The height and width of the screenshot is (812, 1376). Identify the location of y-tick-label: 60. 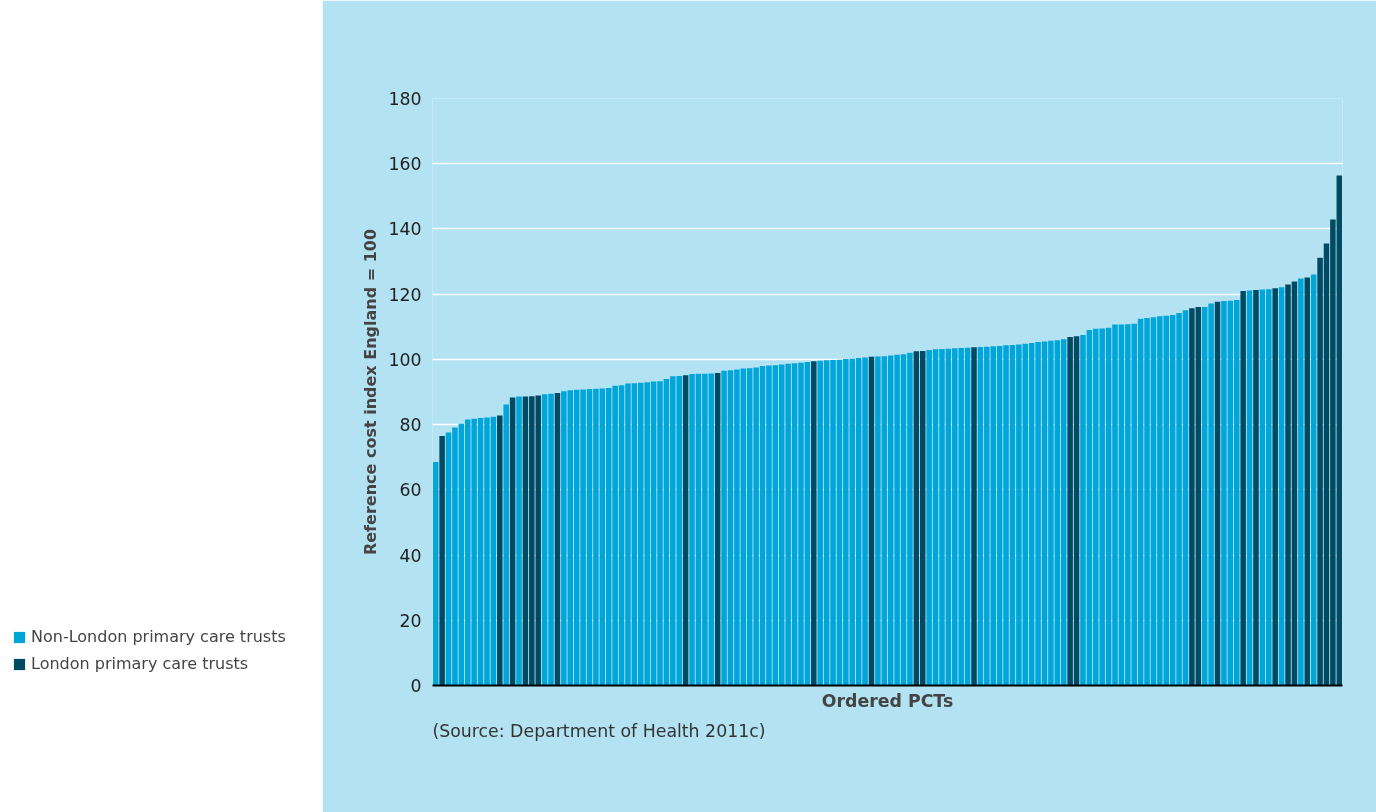
(410, 490).